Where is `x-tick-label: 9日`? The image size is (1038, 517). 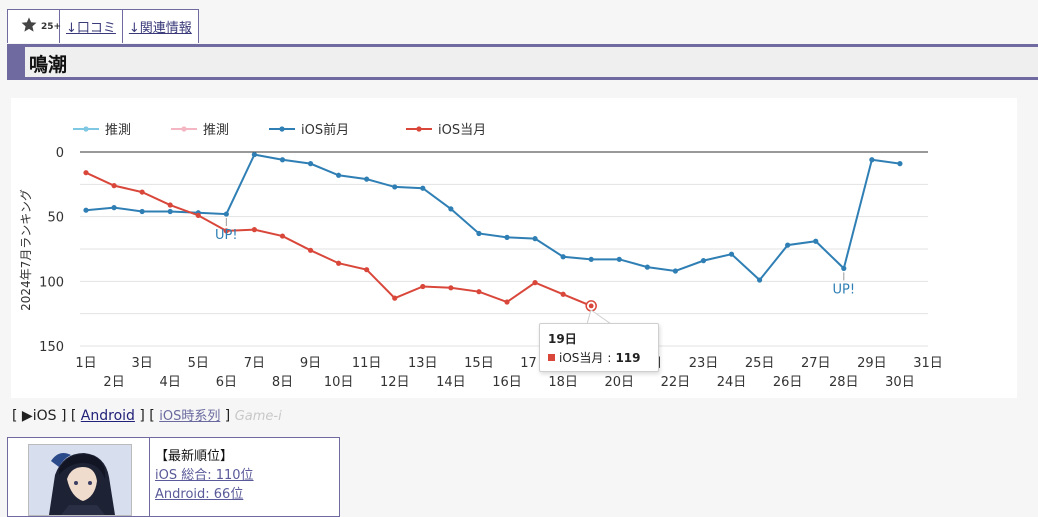
x-tick-label: 9日 is located at coordinates (310, 363).